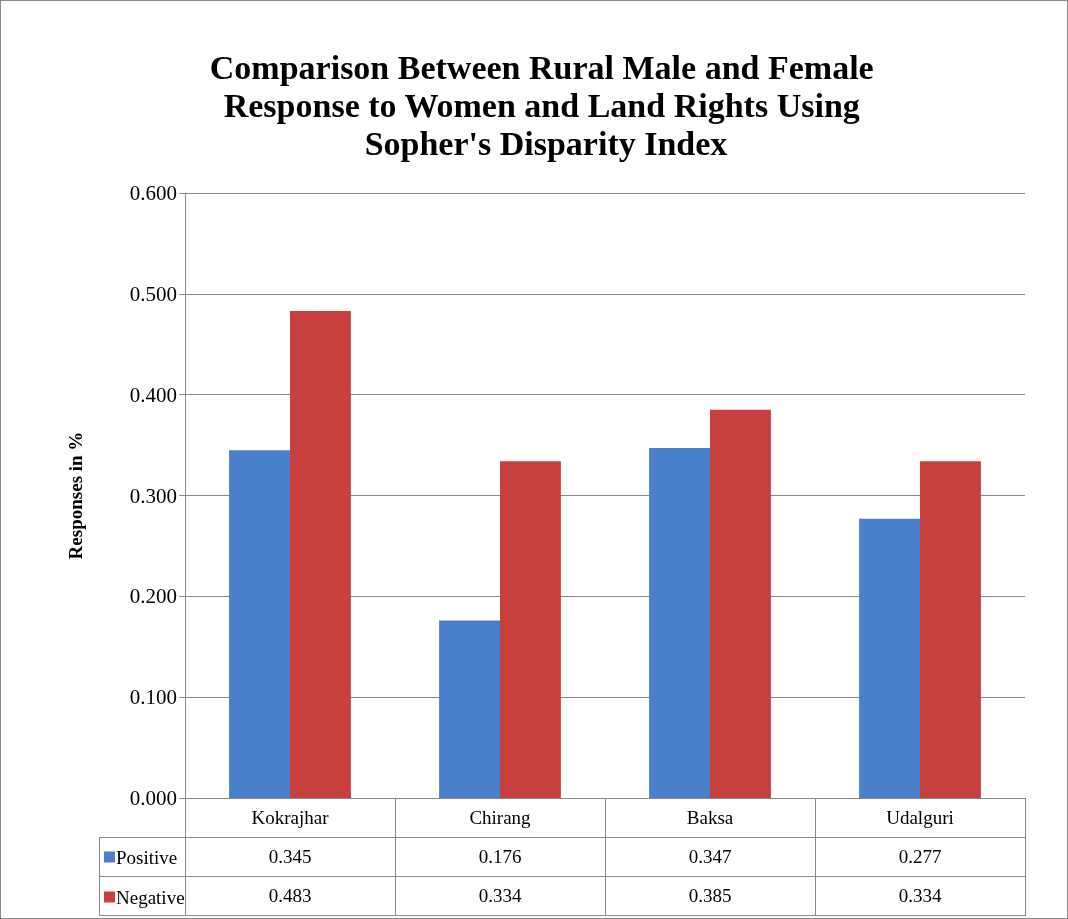  I want to click on y-tick-label: 0.300, so click(153, 495).